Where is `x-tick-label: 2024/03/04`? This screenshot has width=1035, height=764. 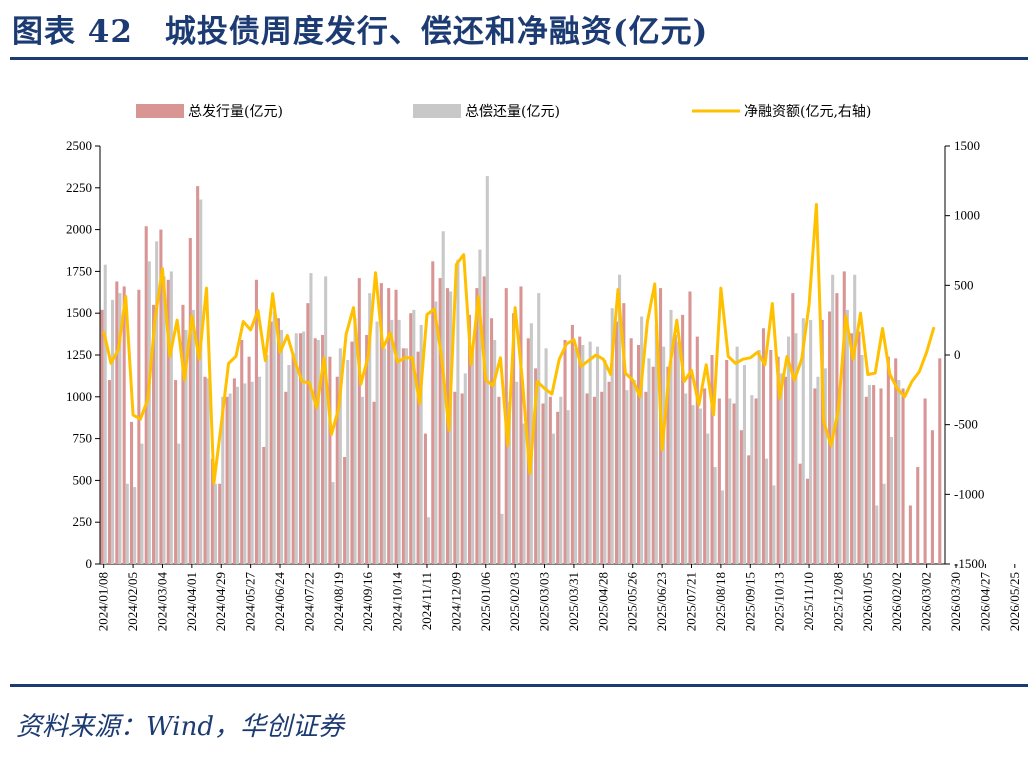 x-tick-label: 2024/03/04 is located at coordinates (161, 602).